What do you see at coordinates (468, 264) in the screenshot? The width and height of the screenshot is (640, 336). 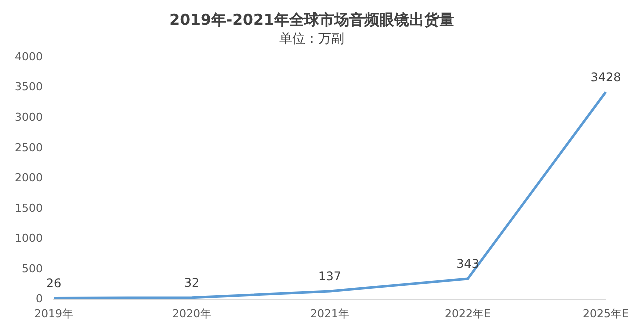 I see `data-label: 343` at bounding box center [468, 264].